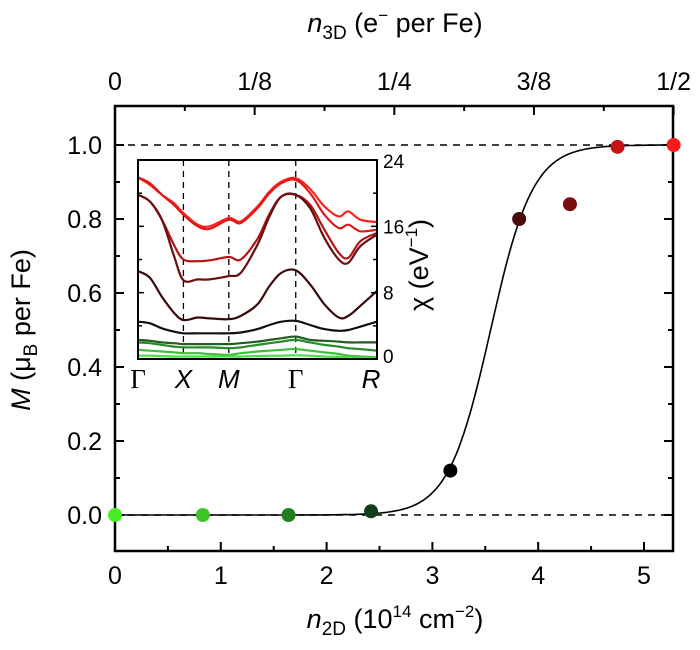 The image size is (700, 650). What do you see at coordinates (395, 621) in the screenshot?
I see `x-axis-title: n2D (1014 cm−2)` at bounding box center [395, 621].